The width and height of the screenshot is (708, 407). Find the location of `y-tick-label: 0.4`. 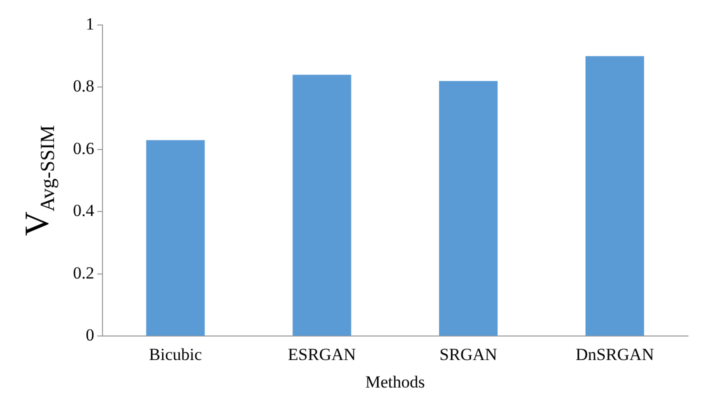

y-tick-label: 0.4 is located at coordinates (84, 210).